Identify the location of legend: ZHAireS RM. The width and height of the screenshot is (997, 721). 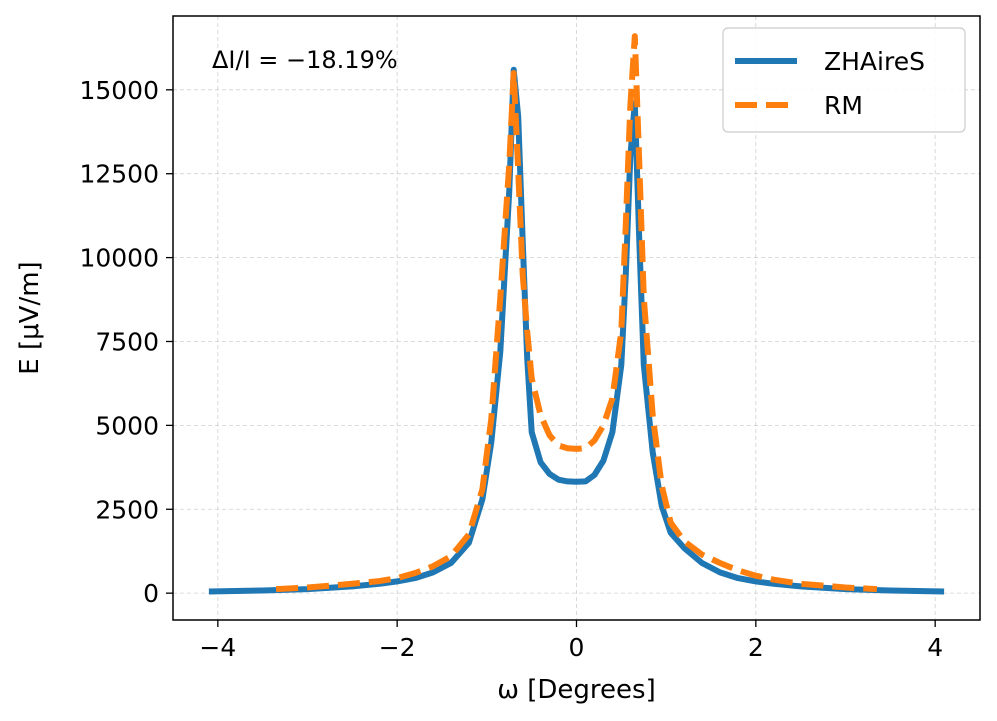
(844, 80).